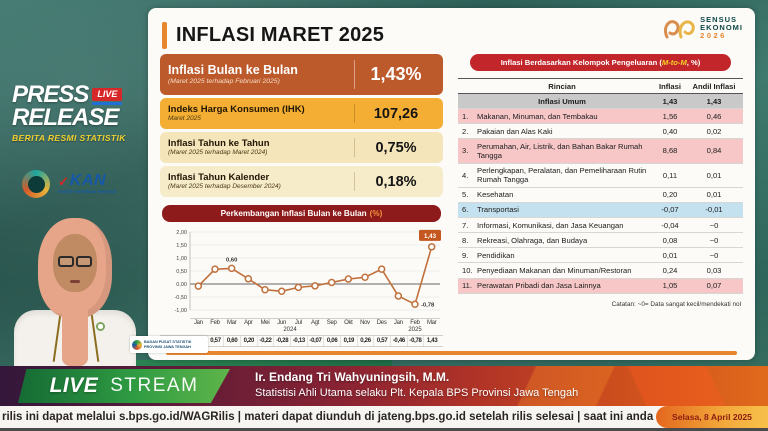 Image resolution: width=768 pixels, height=431 pixels. I want to click on press-word: PRESS, so click(50, 94).